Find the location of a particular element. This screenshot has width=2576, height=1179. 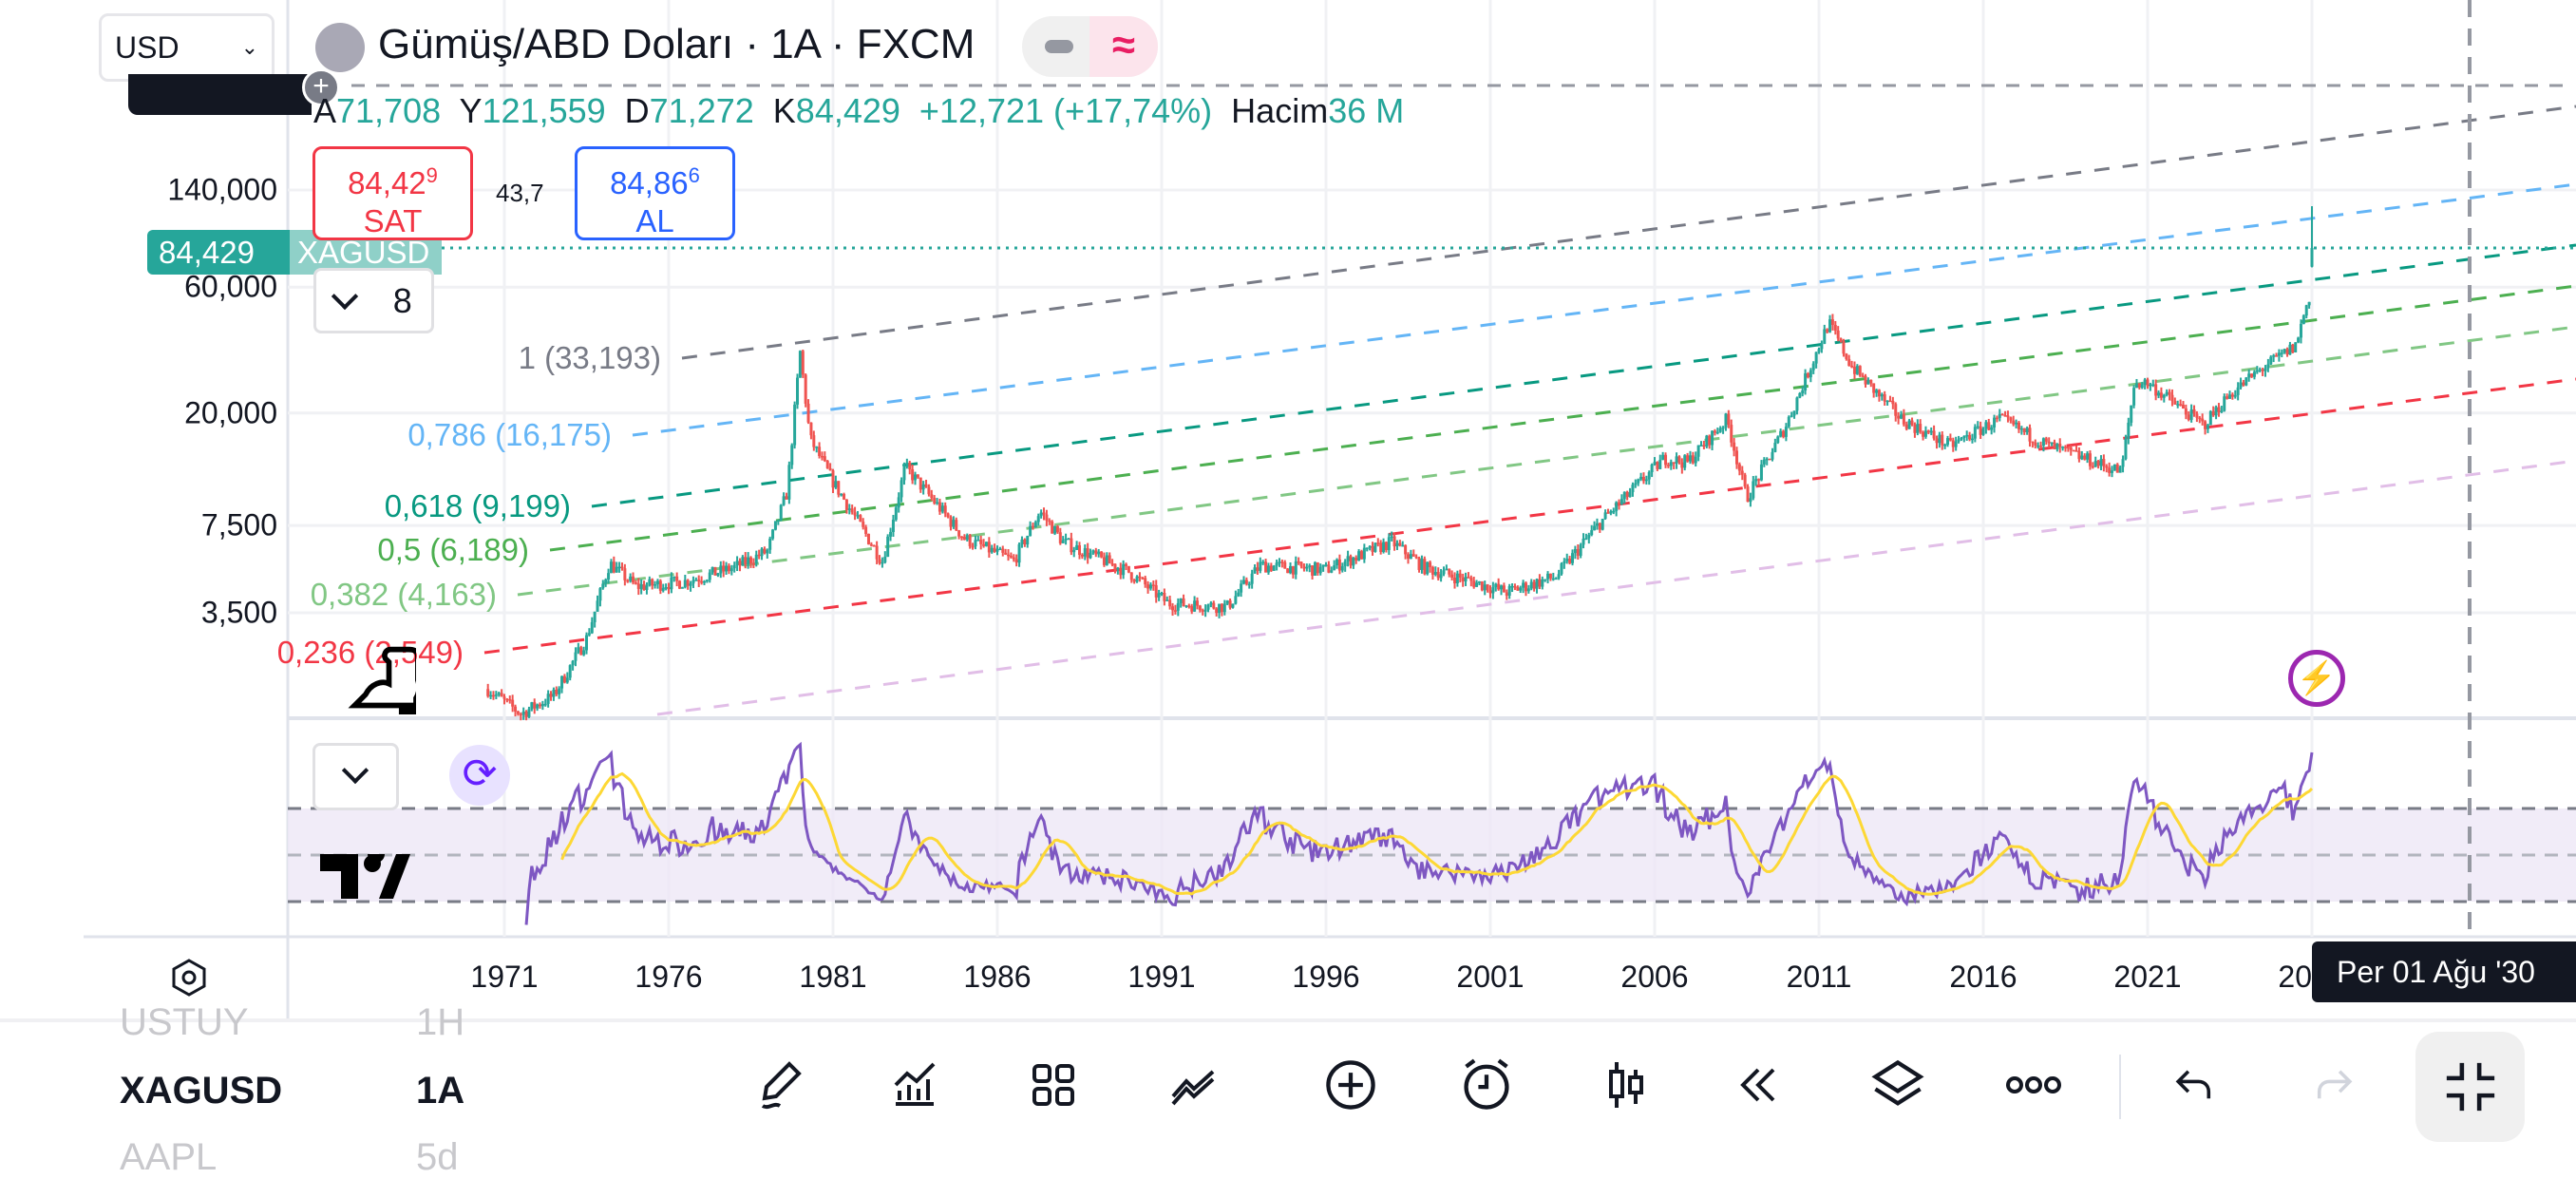

sell-button: 84,429 SAT is located at coordinates (393, 193).